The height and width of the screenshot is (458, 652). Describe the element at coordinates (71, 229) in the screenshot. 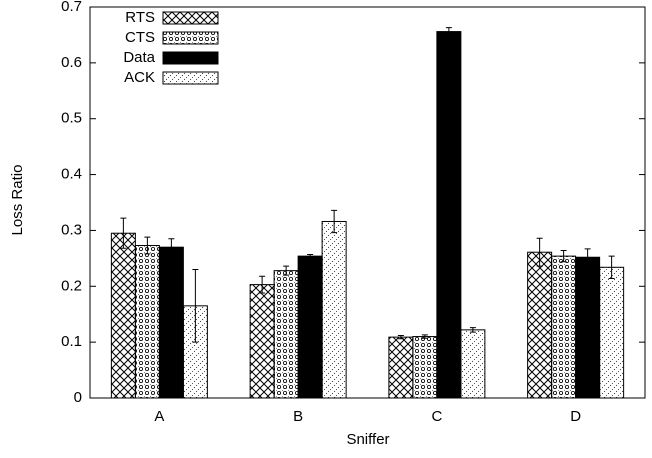

I see `y-tick-label: 0.3` at that location.